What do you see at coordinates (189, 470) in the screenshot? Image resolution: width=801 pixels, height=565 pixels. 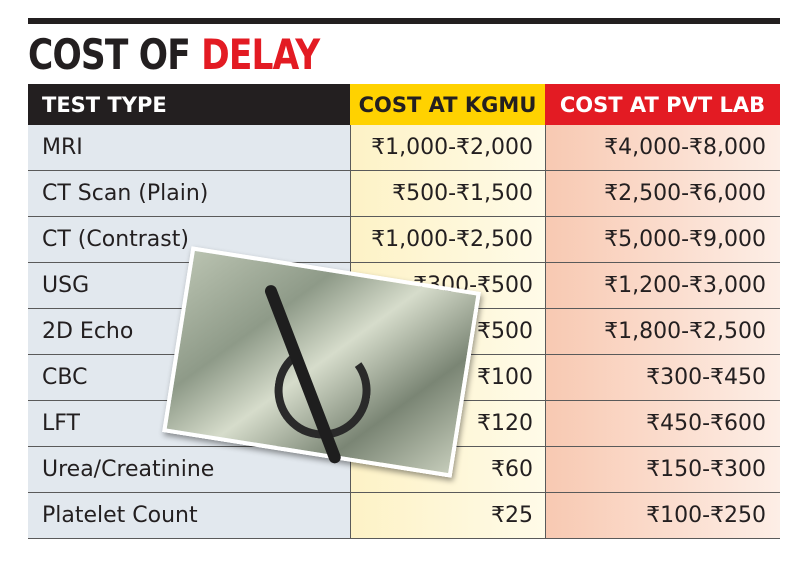 I see `table-cell: Urea/Creatinine` at bounding box center [189, 470].